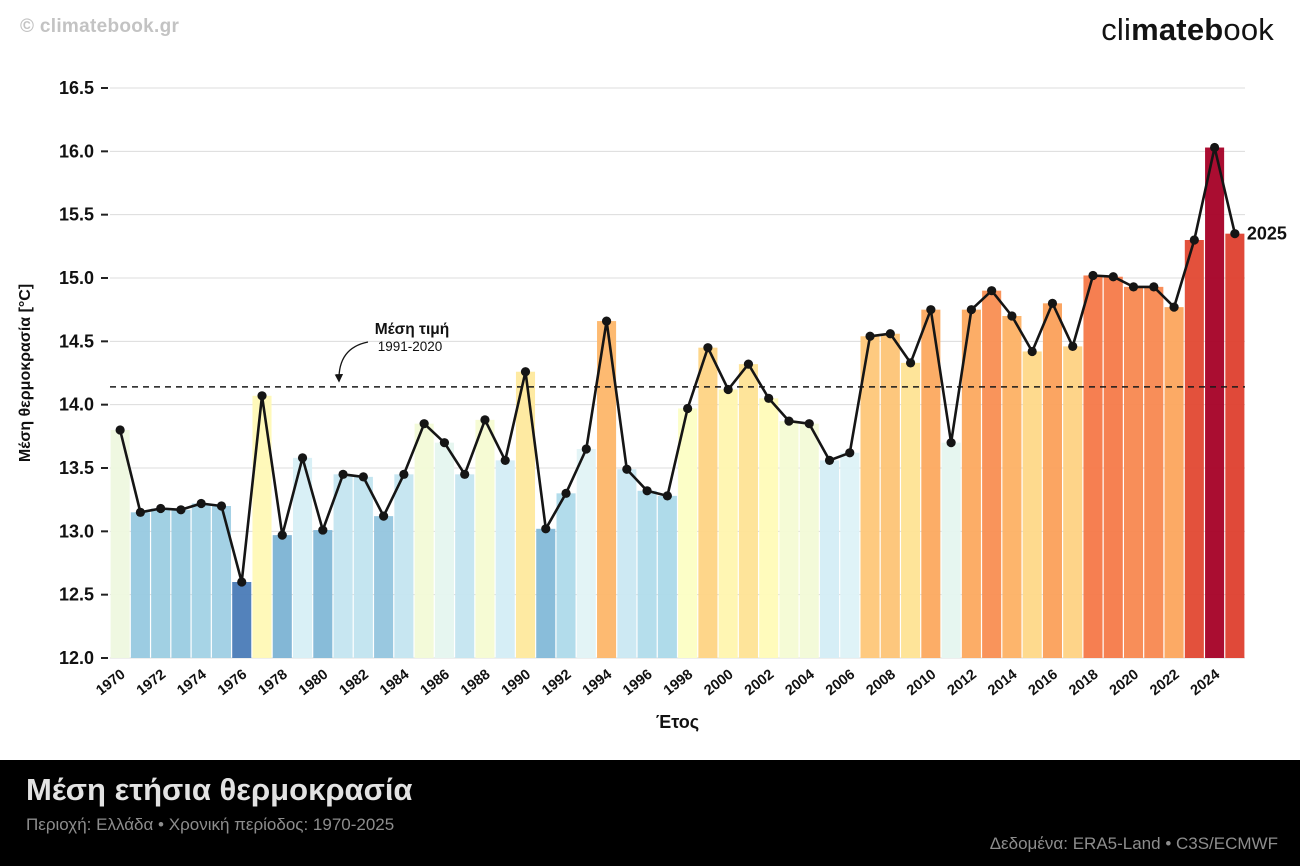 This screenshot has width=1300, height=866. What do you see at coordinates (1133, 843) in the screenshot?
I see `data-source: Δεδομένα: ERA5-Land • C3S/ECMWF` at bounding box center [1133, 843].